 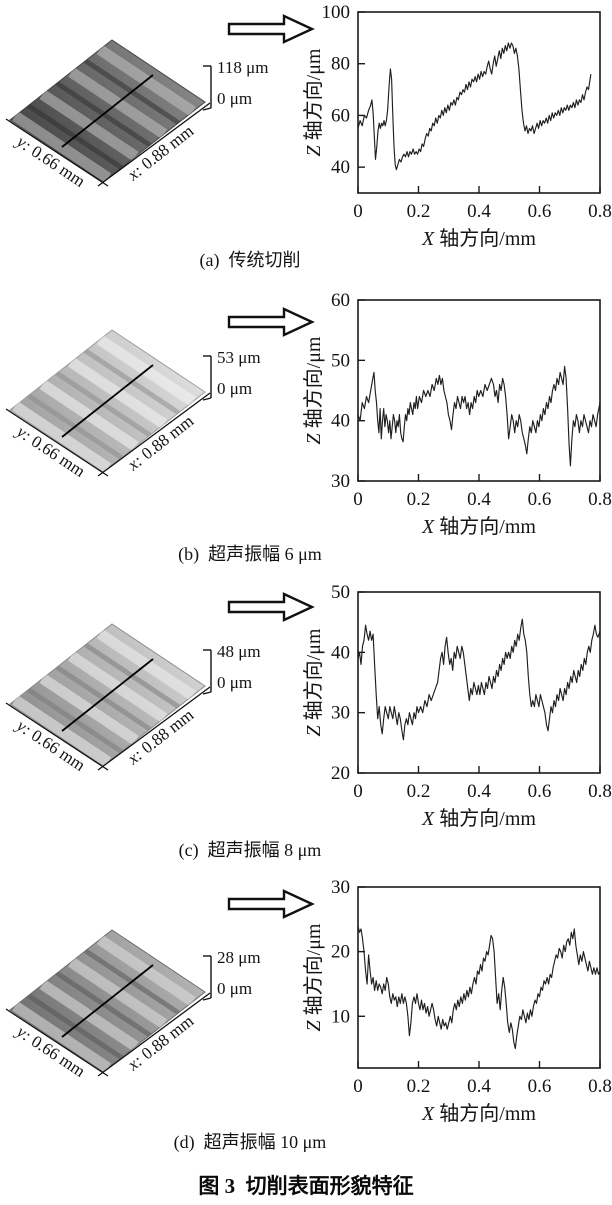 I want to click on svg-text: 28 μm, so click(x=239, y=957).